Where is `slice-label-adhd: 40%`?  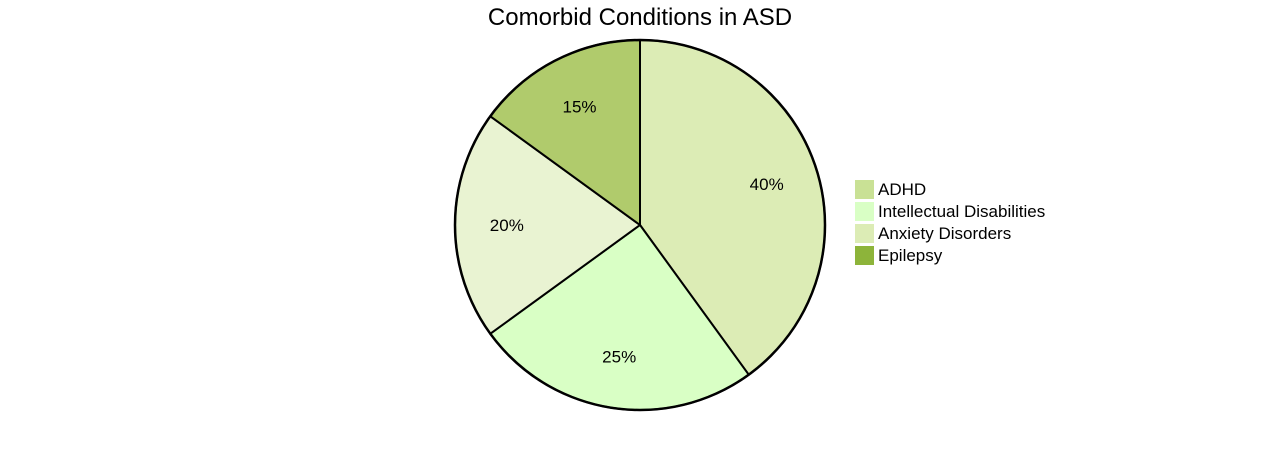 slice-label-adhd: 40% is located at coordinates (767, 184).